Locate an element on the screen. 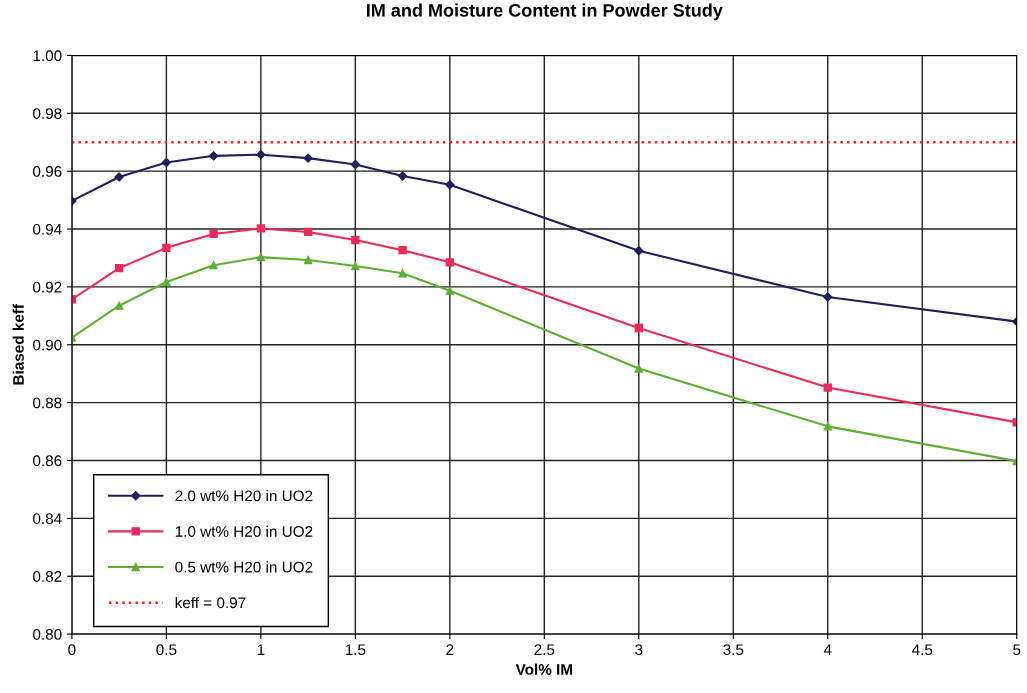  y-tick-label: 0.82 is located at coordinates (47, 576).